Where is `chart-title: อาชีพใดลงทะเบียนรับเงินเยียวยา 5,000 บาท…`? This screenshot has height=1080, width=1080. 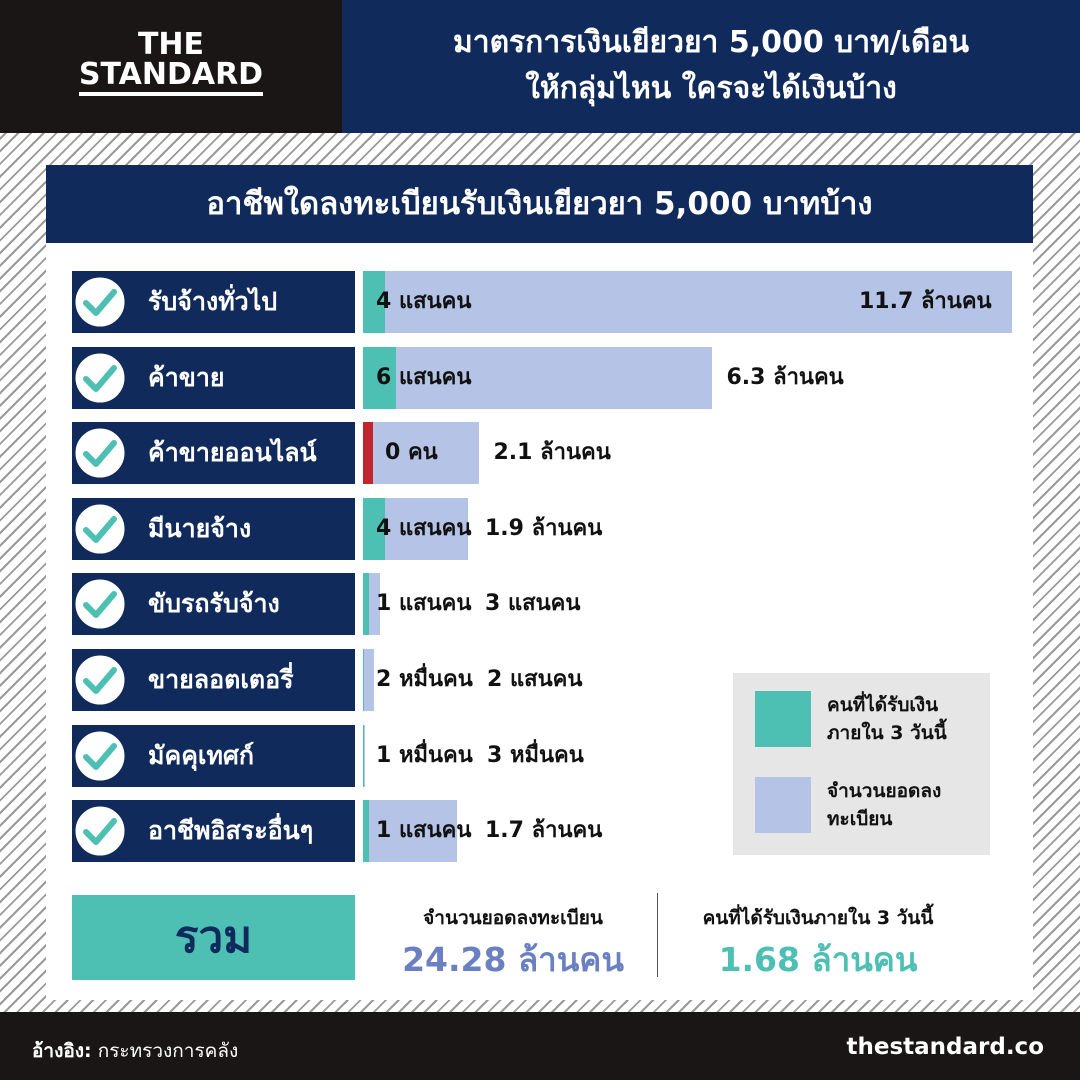 chart-title: อาชีพใดลงทะเบียนรับเงินเยียวยา 5,000 บาท… is located at coordinates (539, 204).